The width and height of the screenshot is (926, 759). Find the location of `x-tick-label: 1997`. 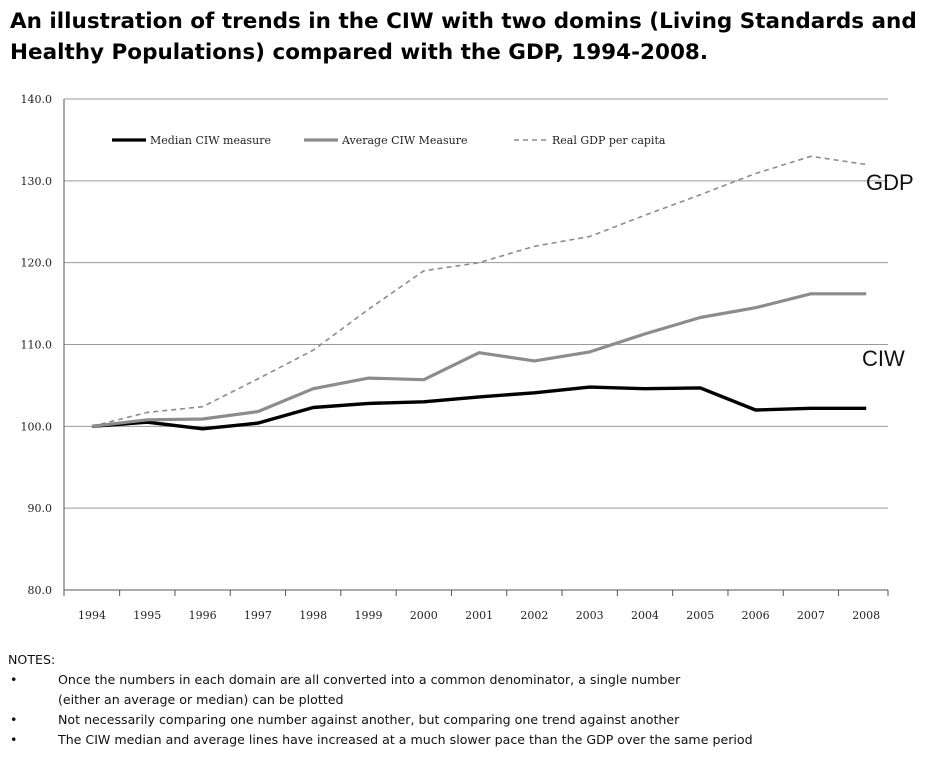

x-tick-label: 1997 is located at coordinates (258, 615).